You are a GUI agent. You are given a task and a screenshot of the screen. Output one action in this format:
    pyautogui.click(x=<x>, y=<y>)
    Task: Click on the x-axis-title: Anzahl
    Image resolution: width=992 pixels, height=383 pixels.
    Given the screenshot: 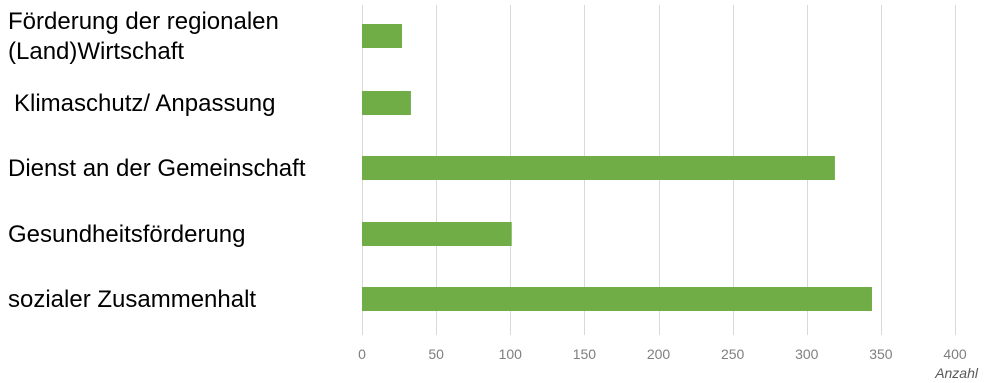 What is the action you would take?
    pyautogui.click(x=956, y=373)
    